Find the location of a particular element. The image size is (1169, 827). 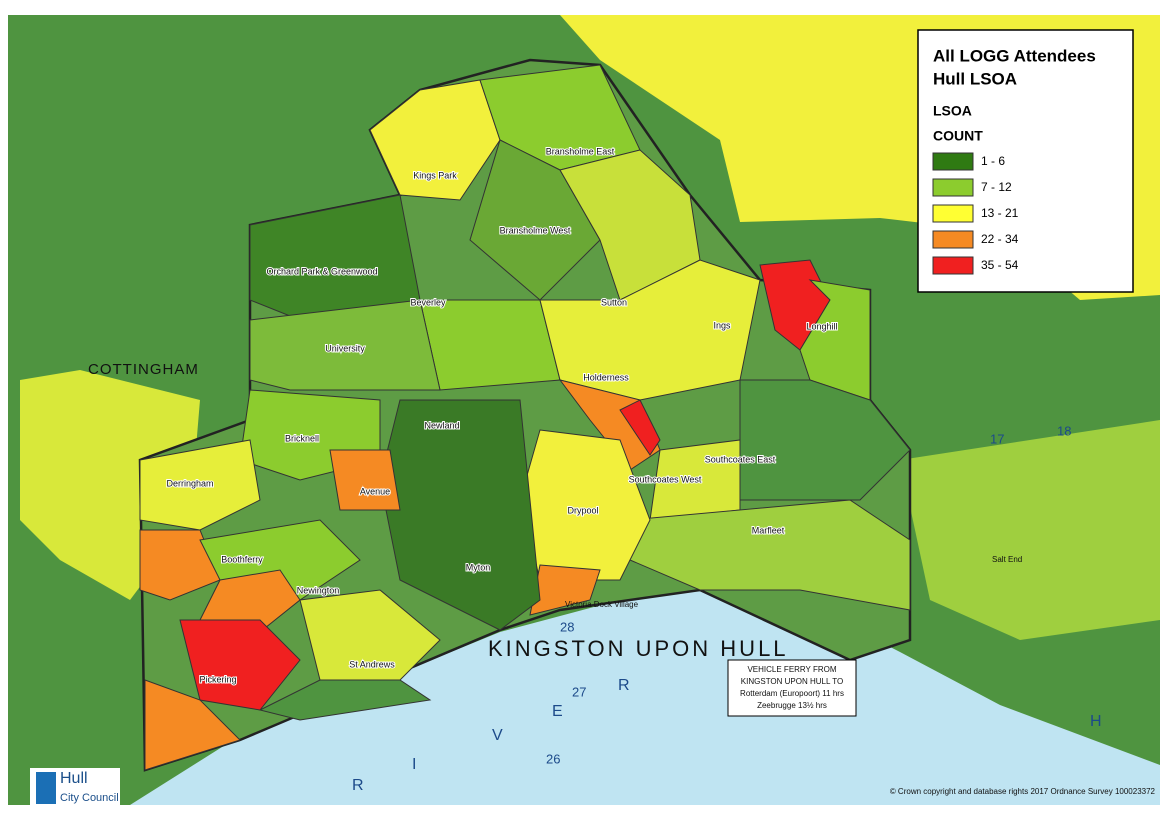

ward-label: Avenue is located at coordinates (375, 491).